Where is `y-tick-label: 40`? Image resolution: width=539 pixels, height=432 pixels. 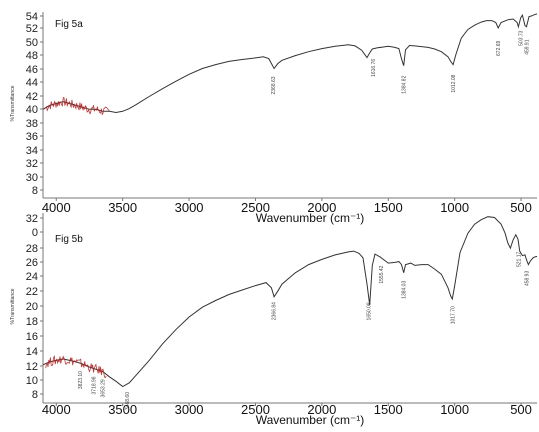
y-tick-label: 40 is located at coordinates (32, 110).